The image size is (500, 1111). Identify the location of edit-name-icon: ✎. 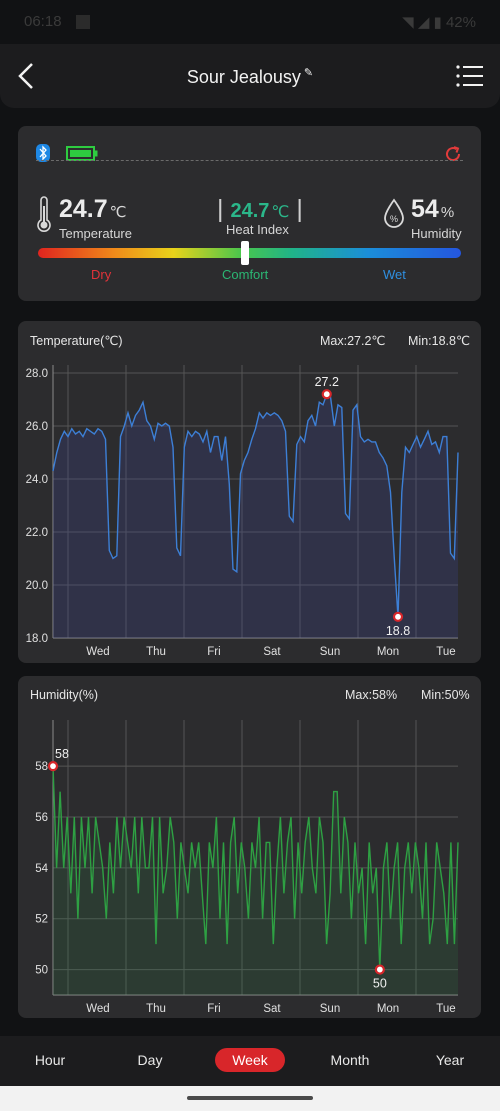
(308, 73).